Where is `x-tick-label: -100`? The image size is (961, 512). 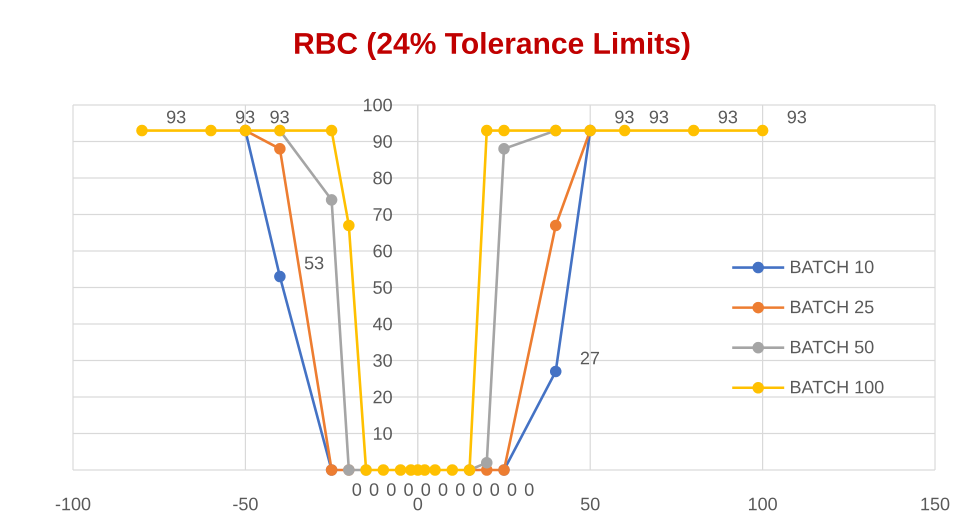 x-tick-label: -100 is located at coordinates (73, 504).